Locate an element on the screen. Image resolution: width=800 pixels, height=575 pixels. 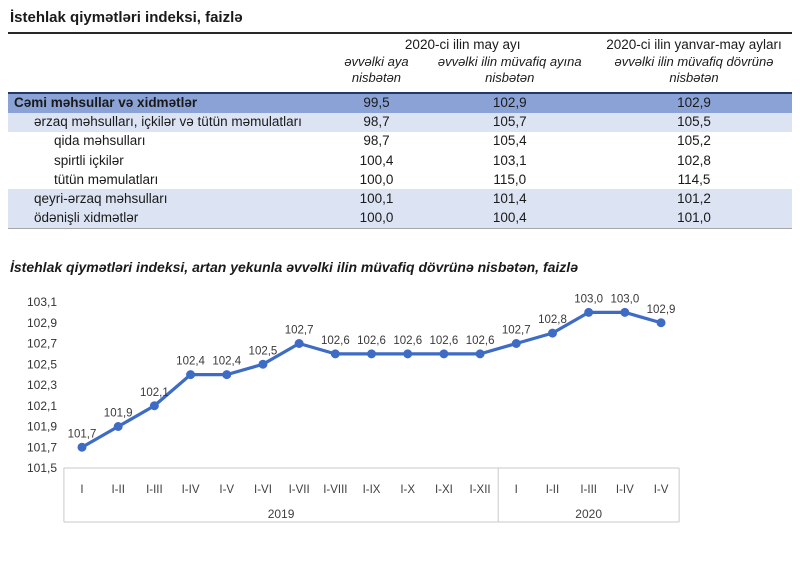
row-label: spirtli içkilər is located at coordinates (89, 160).